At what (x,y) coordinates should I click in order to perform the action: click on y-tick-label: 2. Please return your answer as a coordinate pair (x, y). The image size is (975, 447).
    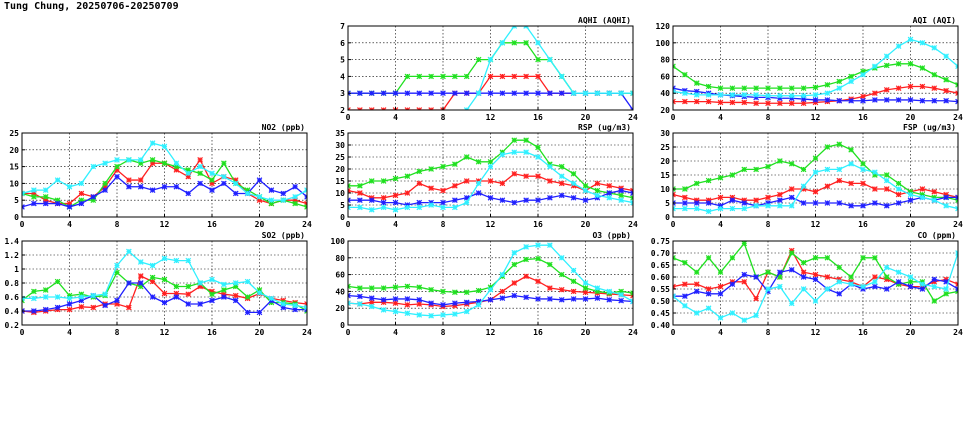
    Looking at the image, I should click on (342, 110).